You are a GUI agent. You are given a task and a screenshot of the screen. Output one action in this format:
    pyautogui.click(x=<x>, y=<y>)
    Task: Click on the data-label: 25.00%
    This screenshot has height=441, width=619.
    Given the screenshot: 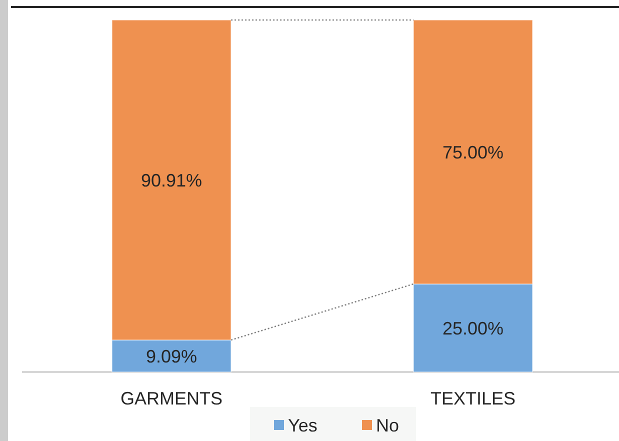 What is the action you would take?
    pyautogui.click(x=473, y=328)
    